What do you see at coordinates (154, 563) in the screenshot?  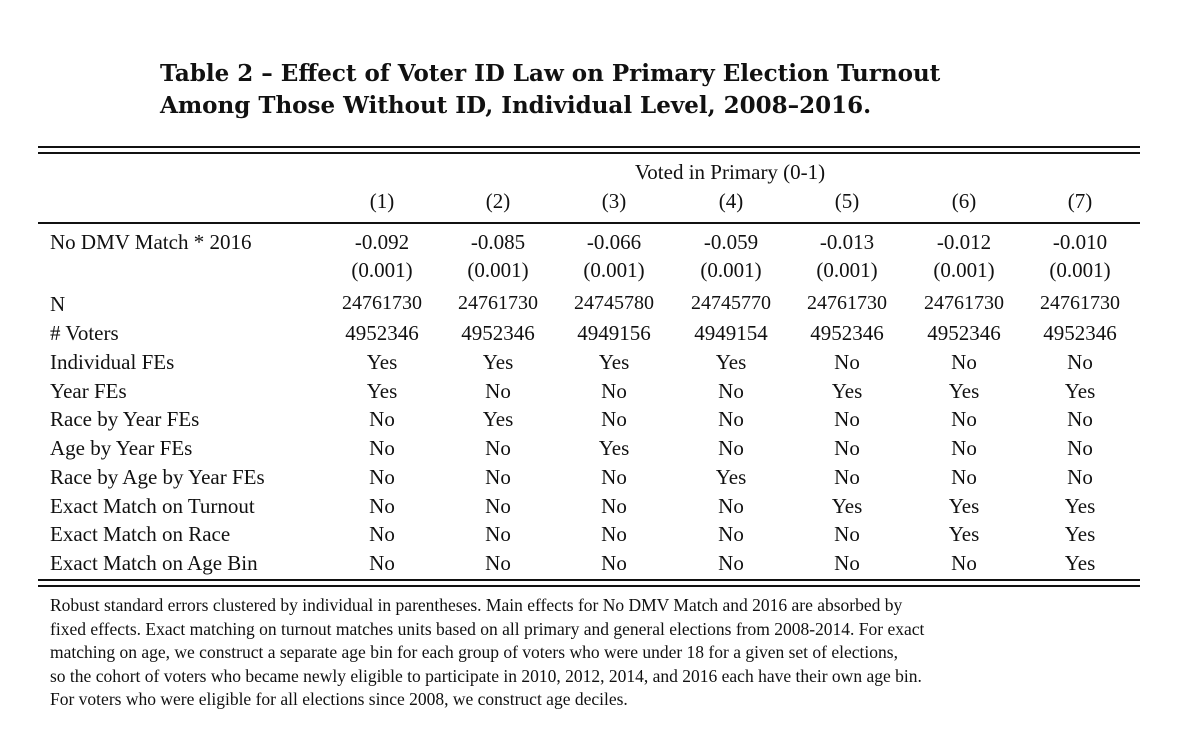 I see `row-label: Exact Match on Age Bin` at bounding box center [154, 563].